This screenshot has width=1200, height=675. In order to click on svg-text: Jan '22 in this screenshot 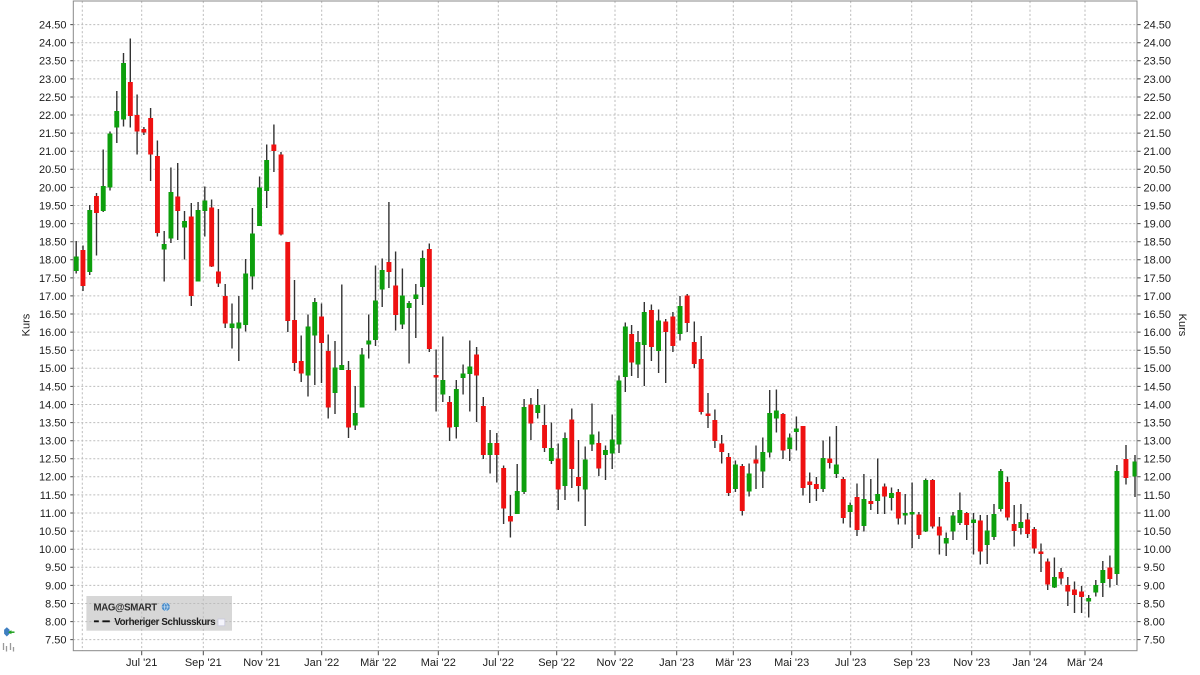, I will do `click(321, 663)`.